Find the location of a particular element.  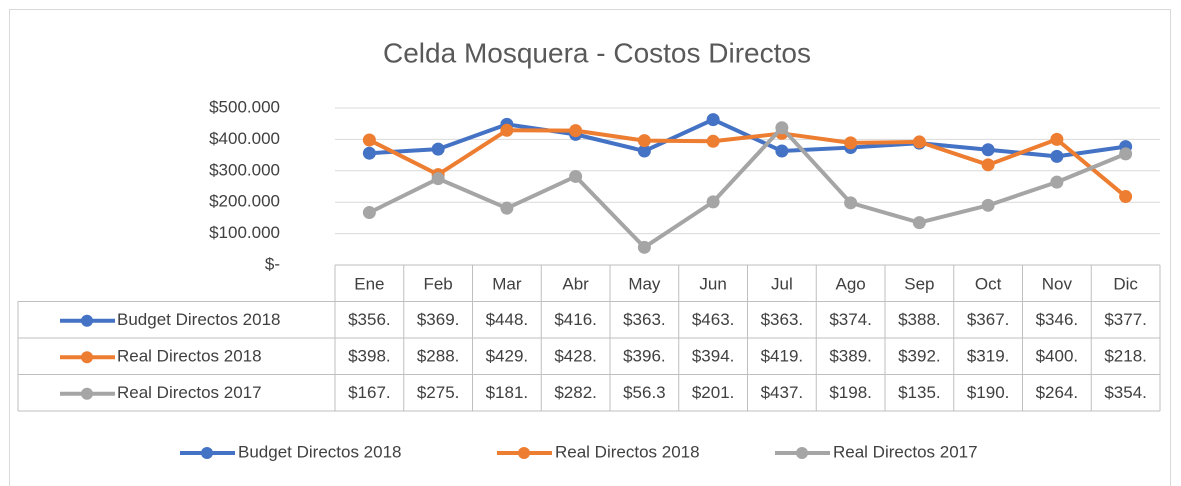

data-label: $437. is located at coordinates (782, 392).